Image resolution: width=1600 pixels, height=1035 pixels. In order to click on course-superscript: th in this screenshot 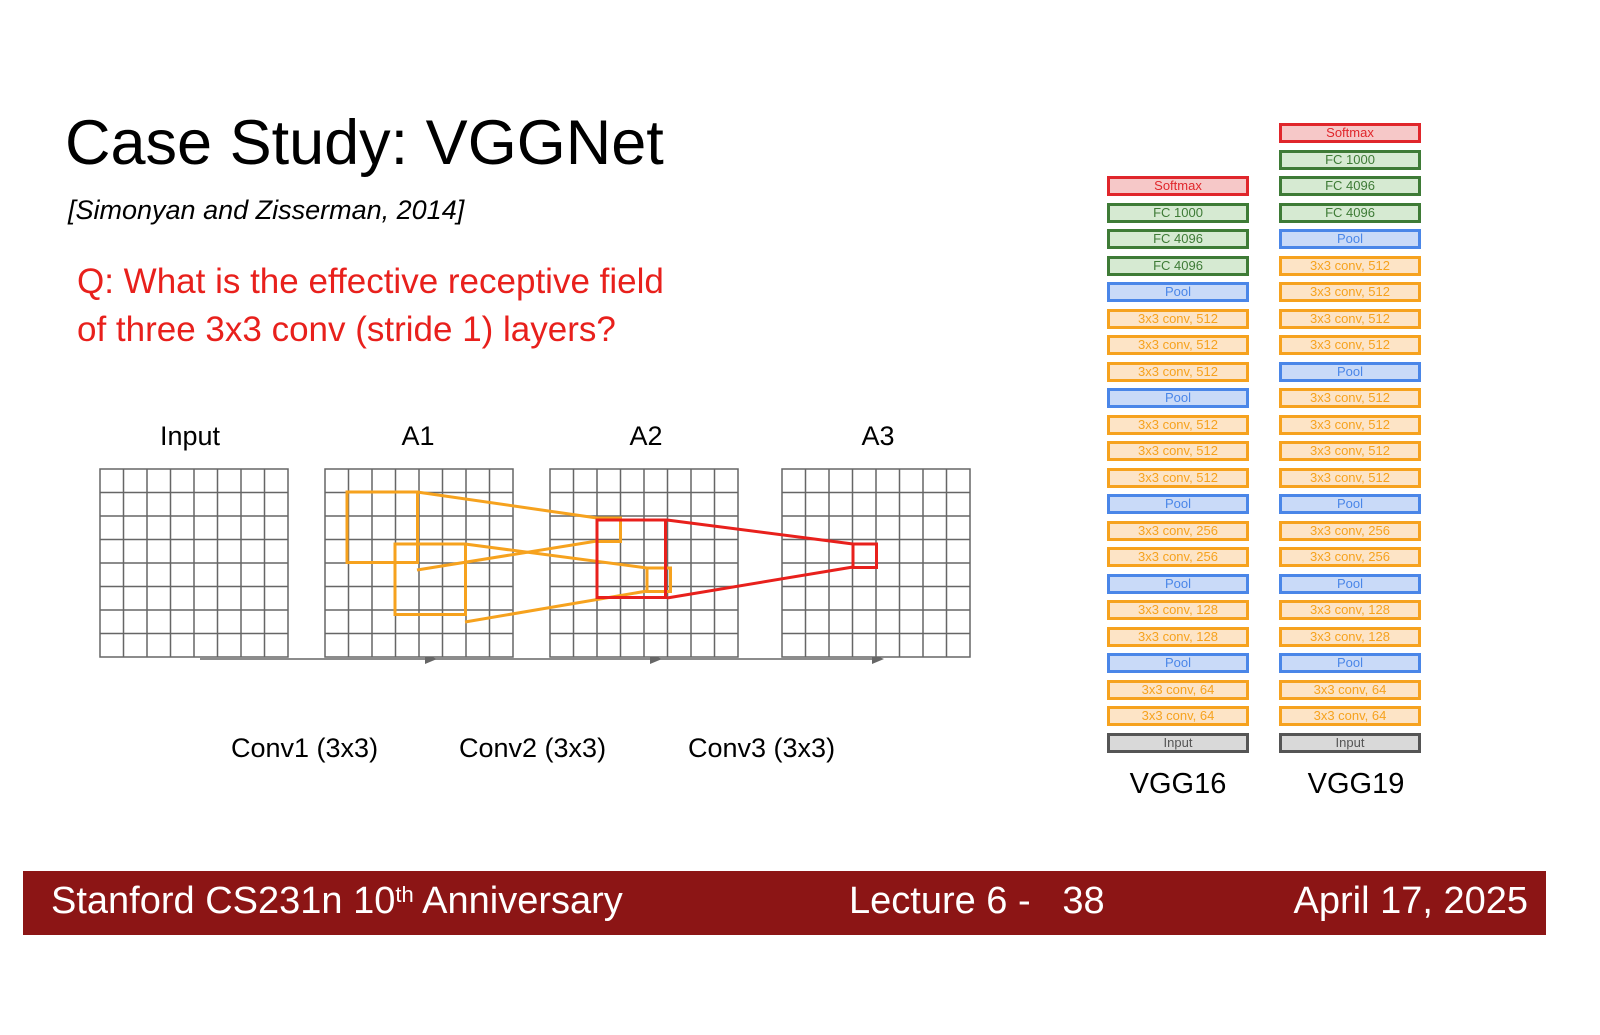, I will do `click(404, 894)`.